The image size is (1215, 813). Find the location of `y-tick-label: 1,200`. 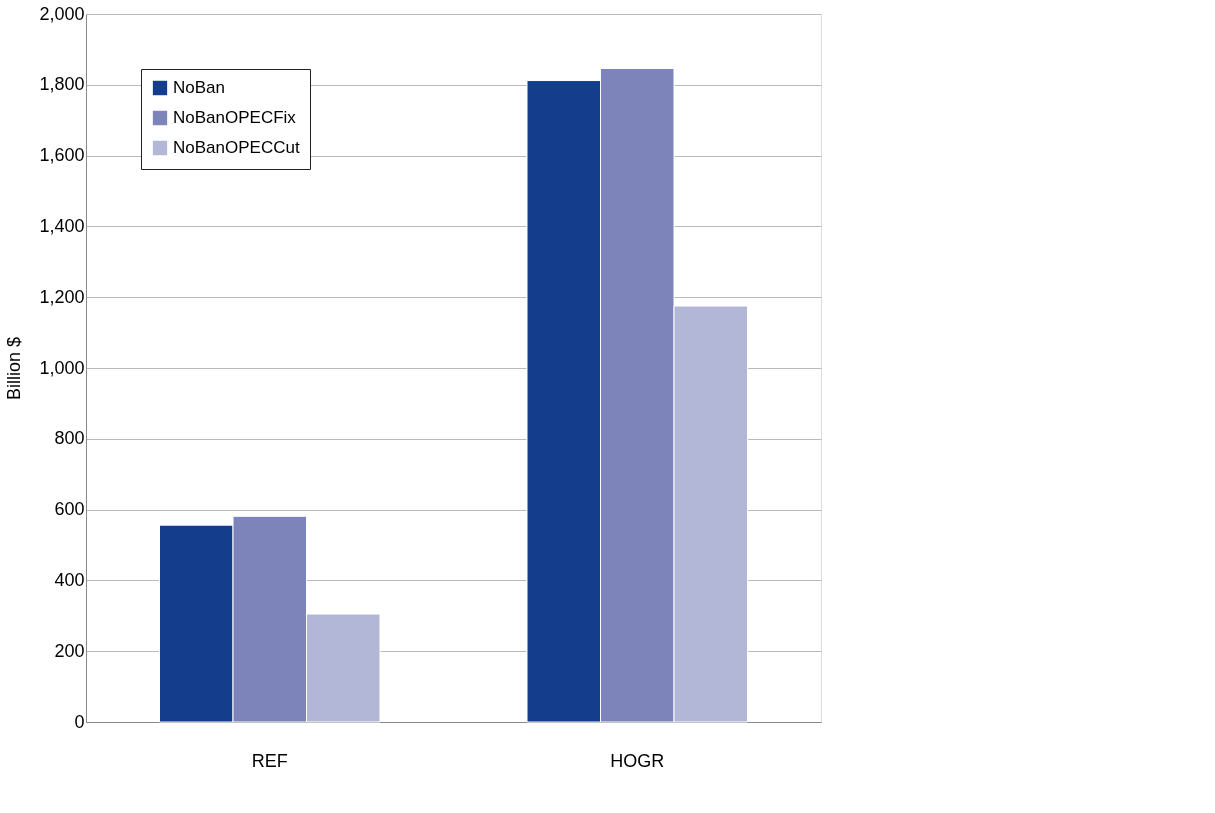

y-tick-label: 1,200 is located at coordinates (62, 296).